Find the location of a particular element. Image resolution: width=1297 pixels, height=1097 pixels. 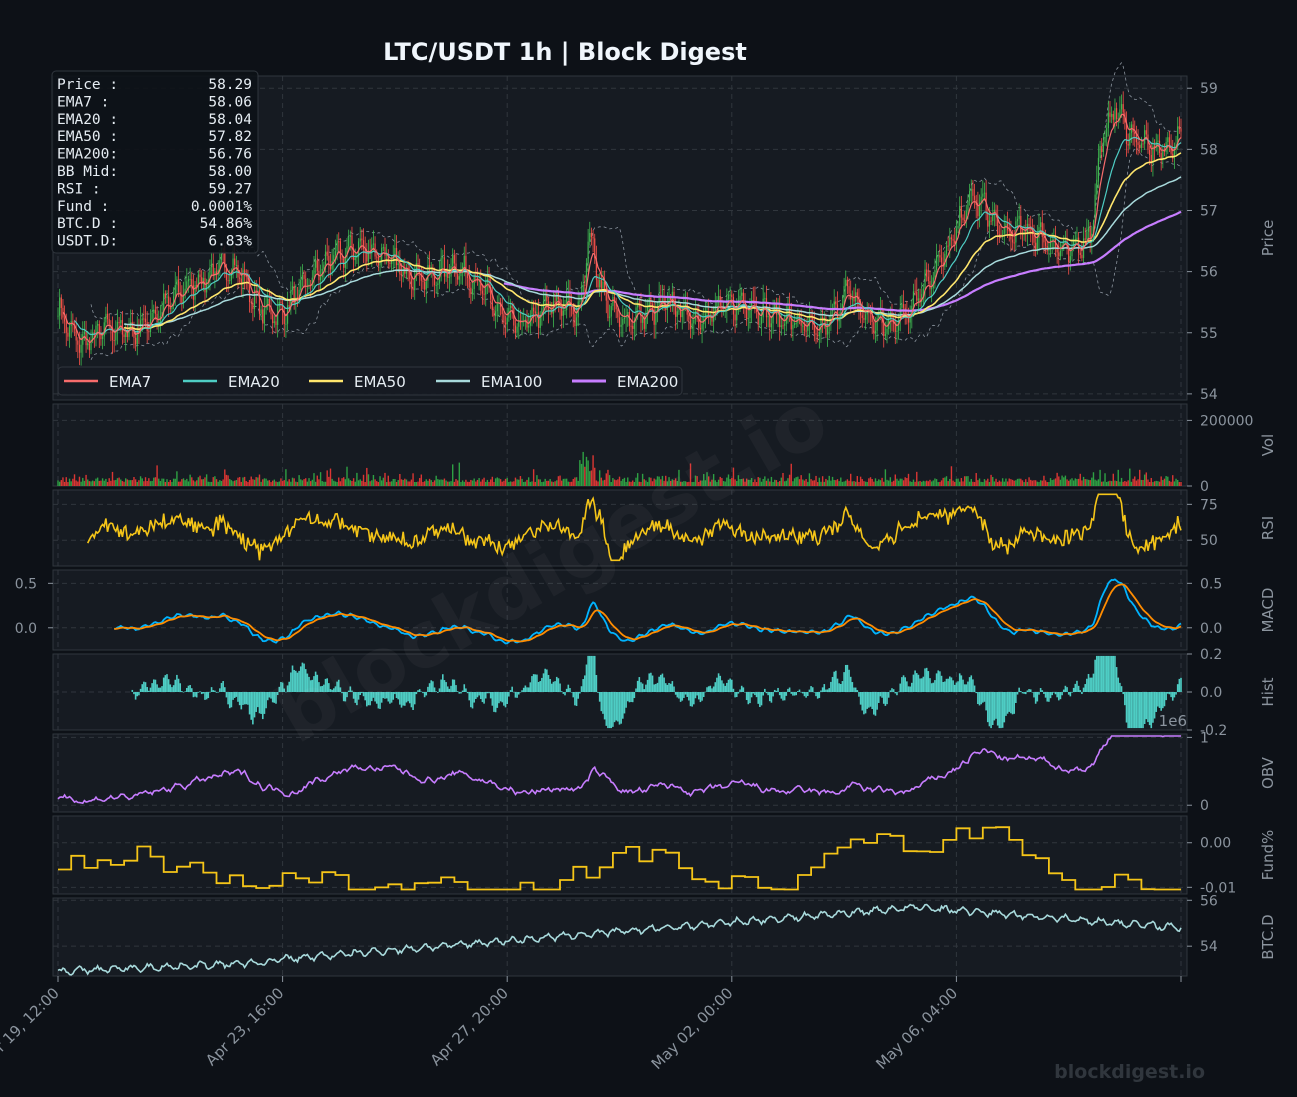

y-tick-label: 54 is located at coordinates (1209, 947).